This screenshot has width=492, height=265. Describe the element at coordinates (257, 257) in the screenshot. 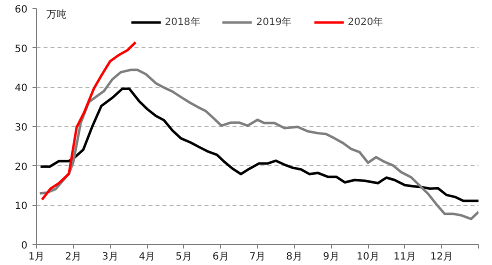

I see `x-tick-label: 7月` at that location.